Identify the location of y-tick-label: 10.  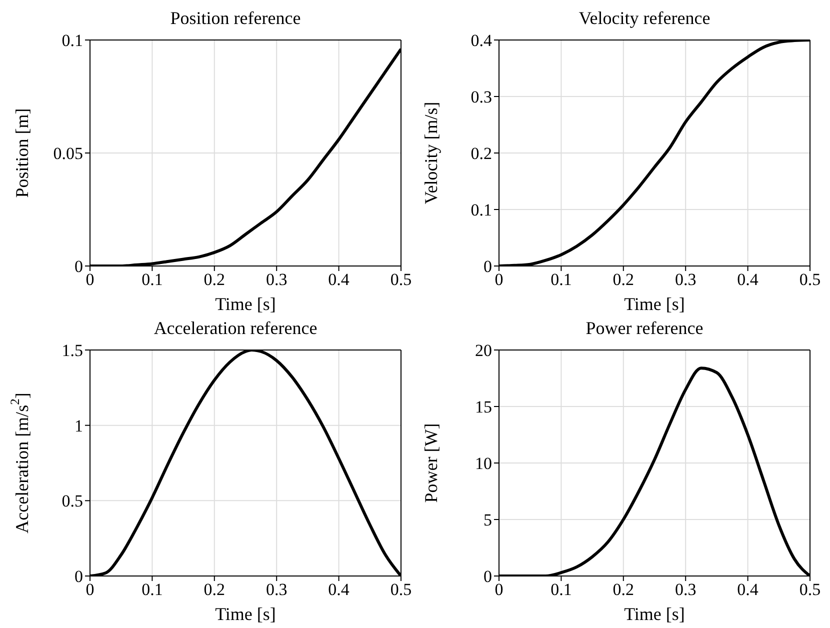
(483, 464).